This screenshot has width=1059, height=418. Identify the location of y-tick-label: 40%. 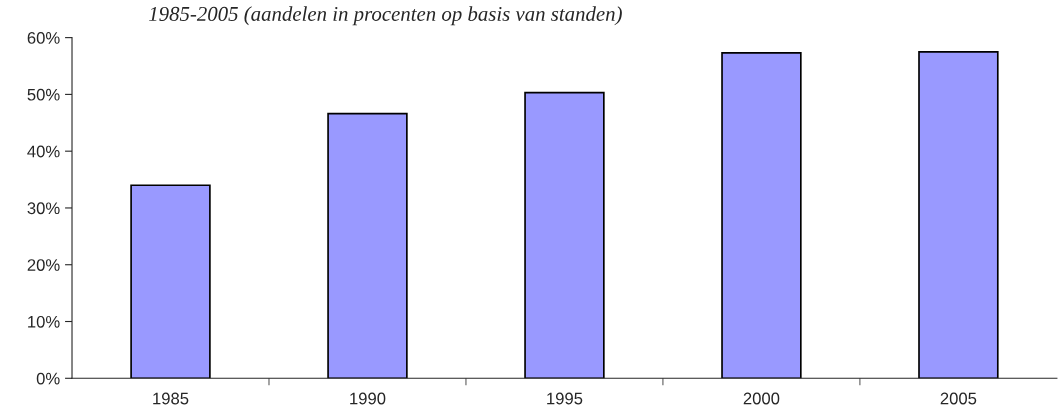
(43, 151).